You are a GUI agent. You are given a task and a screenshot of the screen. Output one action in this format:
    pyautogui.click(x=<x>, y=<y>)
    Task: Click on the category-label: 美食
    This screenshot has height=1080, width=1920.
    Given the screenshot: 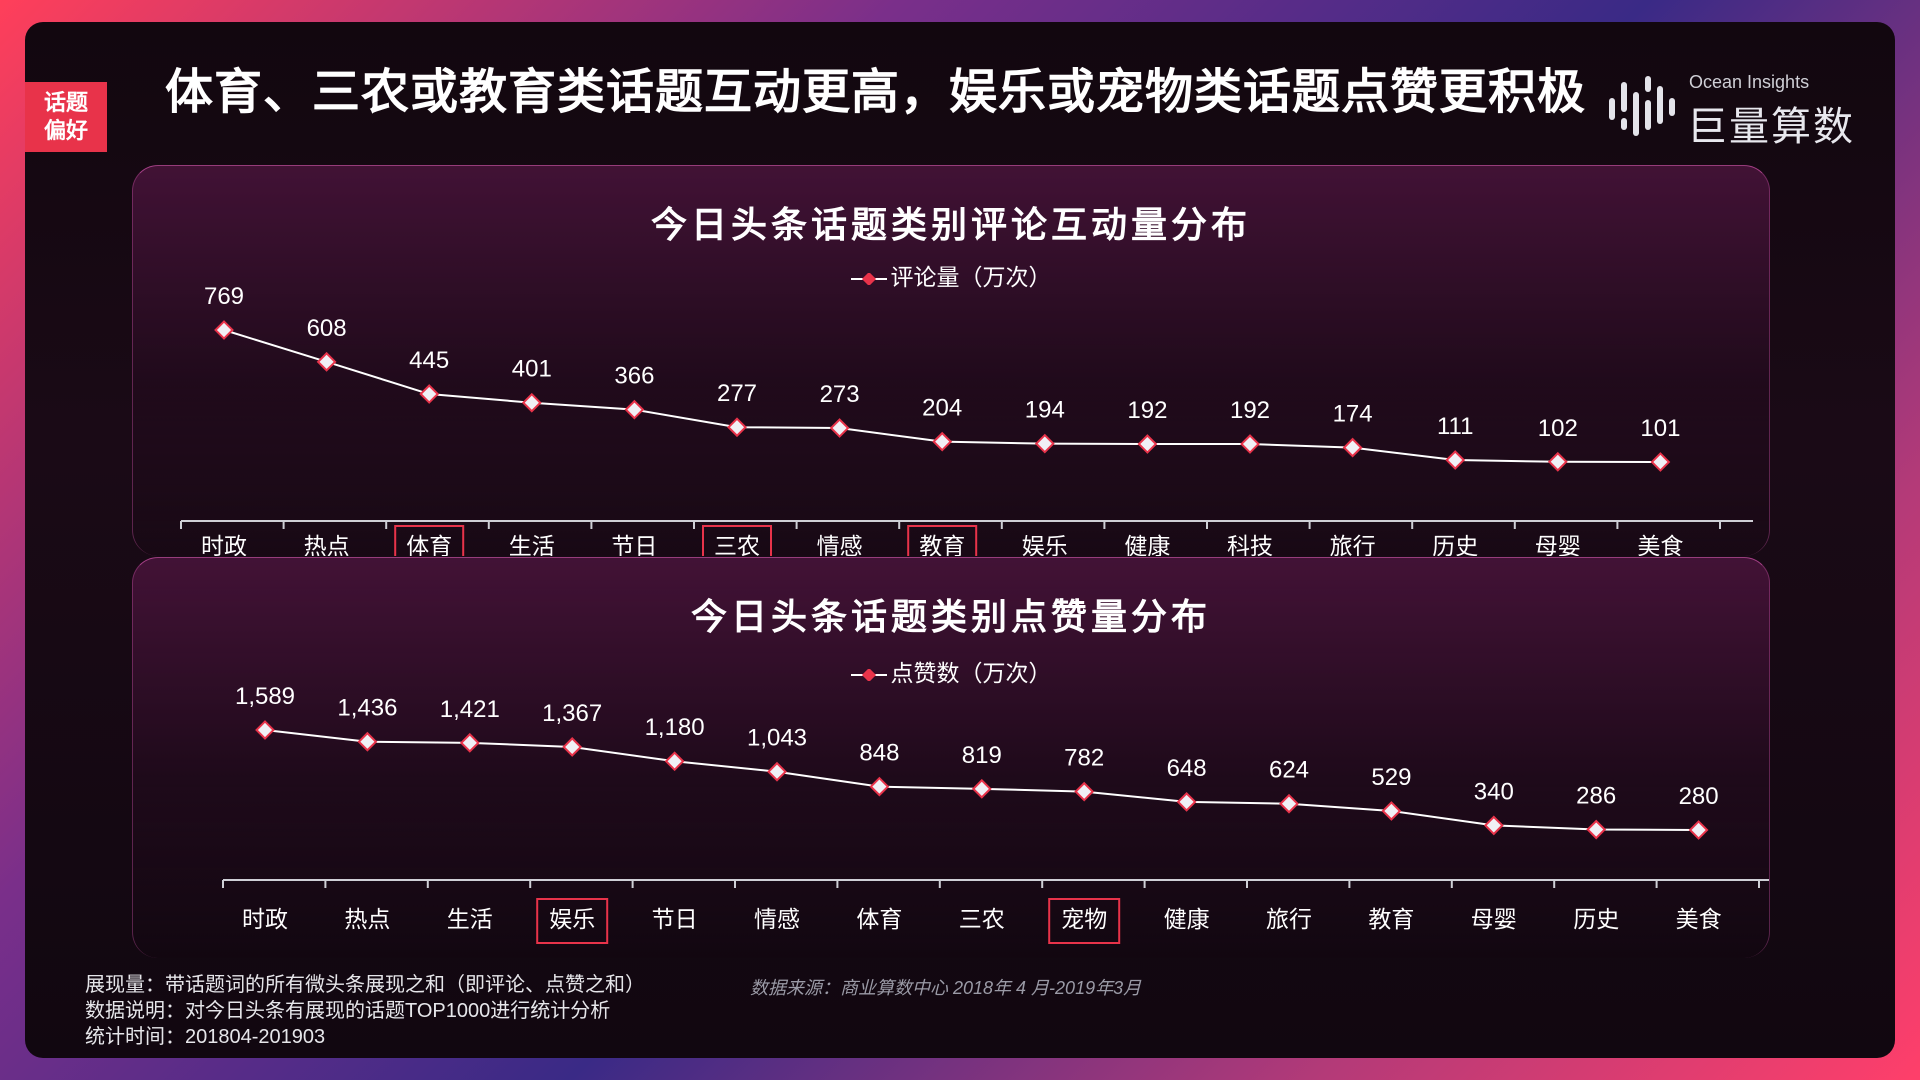 What is the action you would take?
    pyautogui.click(x=1699, y=919)
    